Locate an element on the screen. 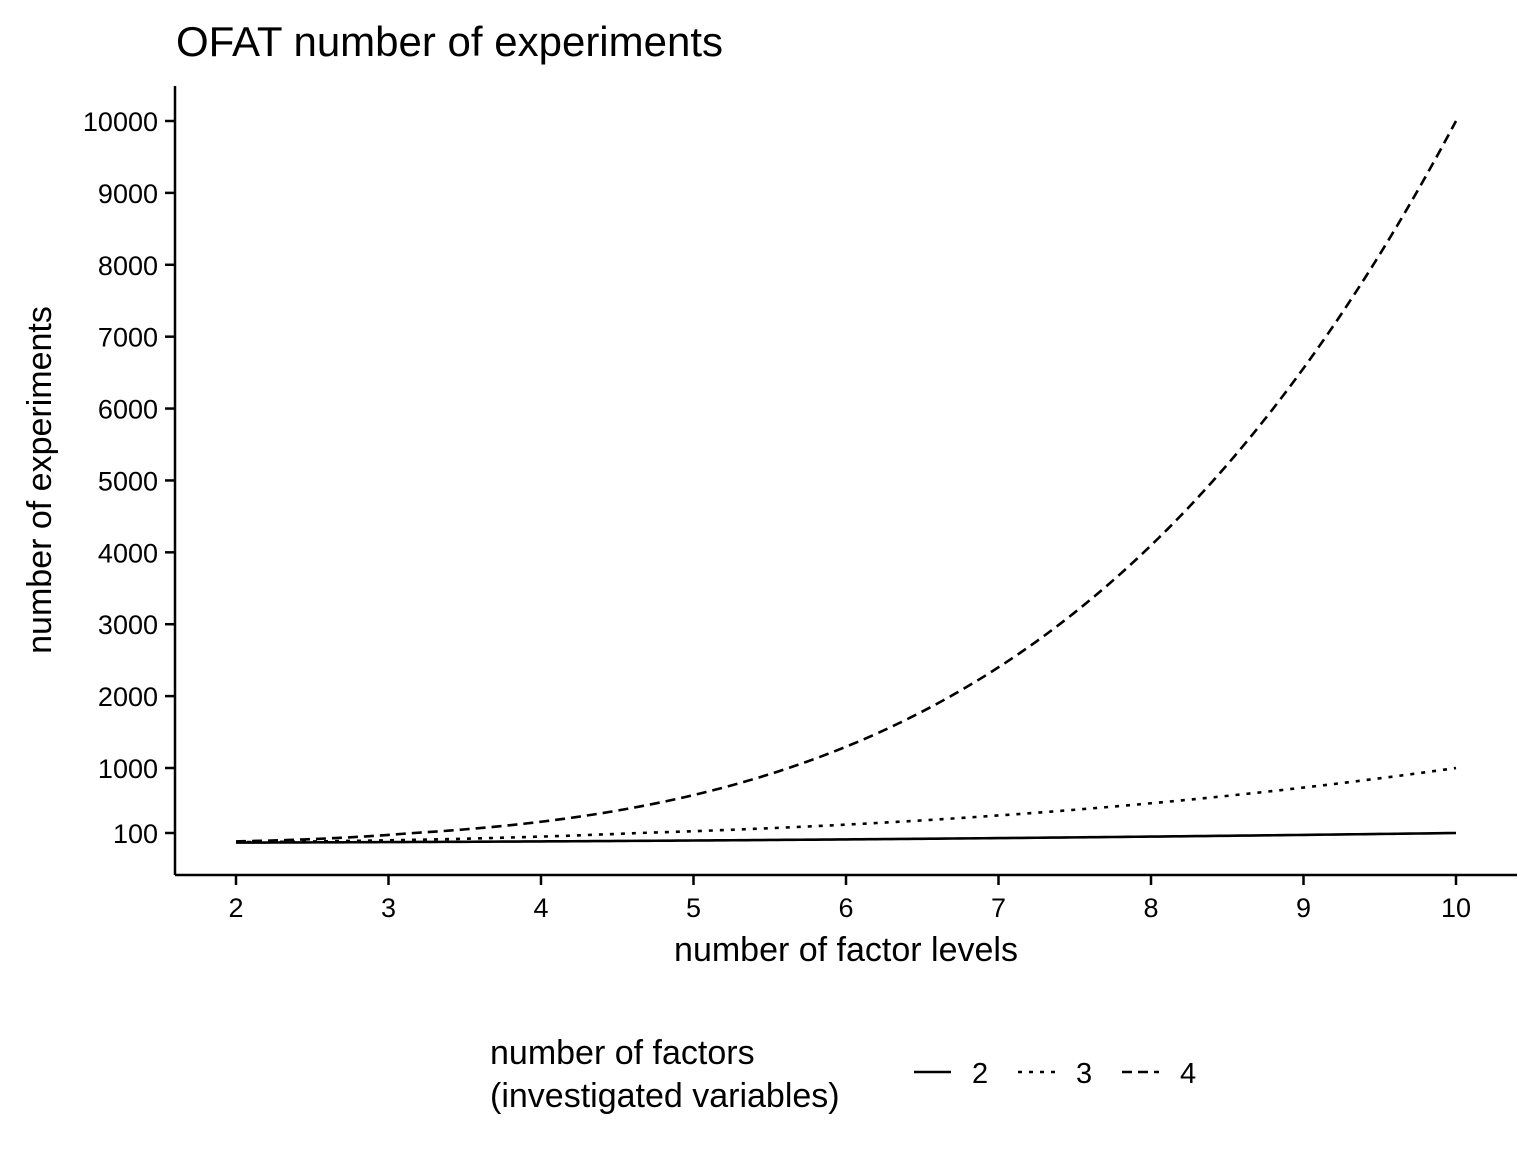 This screenshot has width=1536, height=1152. legend-label-2: 2 is located at coordinates (980, 1074).